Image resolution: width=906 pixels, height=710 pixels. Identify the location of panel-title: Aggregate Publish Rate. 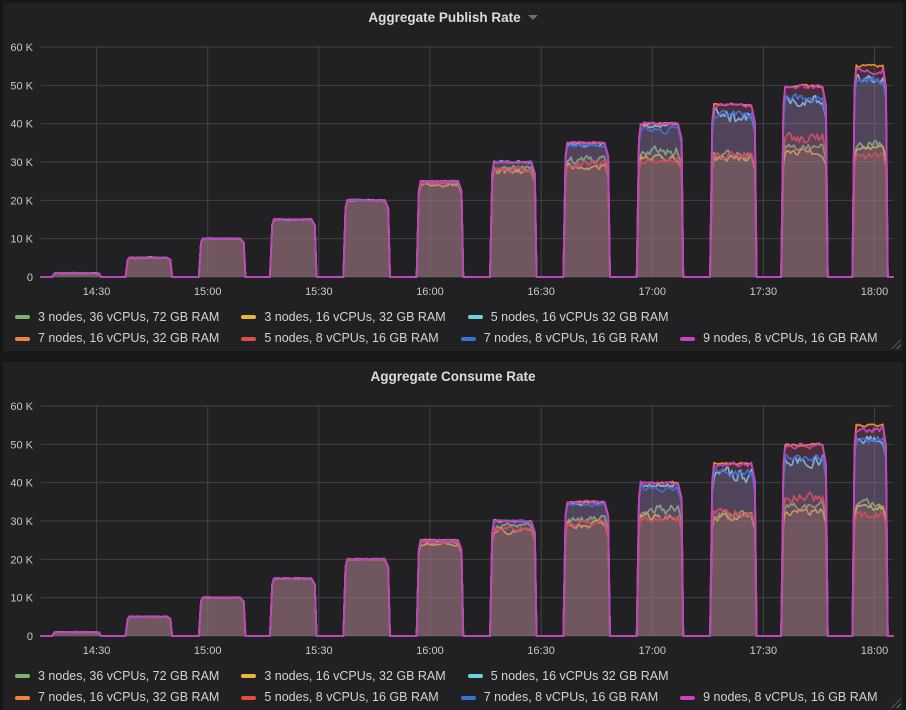
(444, 17).